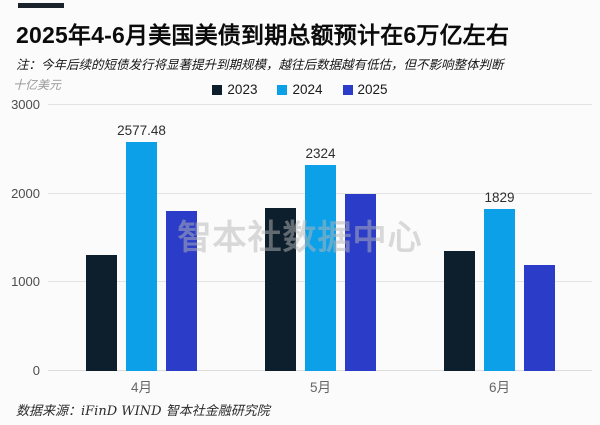 This screenshot has height=425, width=600. I want to click on bar-2023-4月, so click(101, 312).